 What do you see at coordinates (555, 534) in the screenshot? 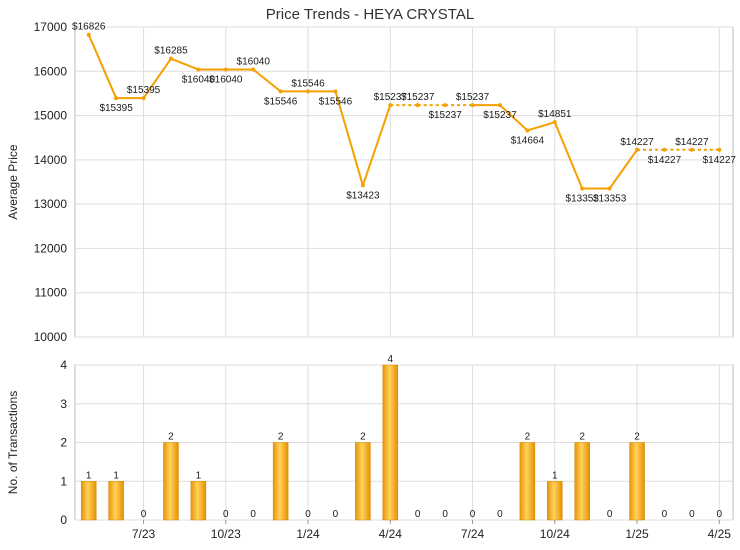
I see `x-tick-label: 10/24` at bounding box center [555, 534].